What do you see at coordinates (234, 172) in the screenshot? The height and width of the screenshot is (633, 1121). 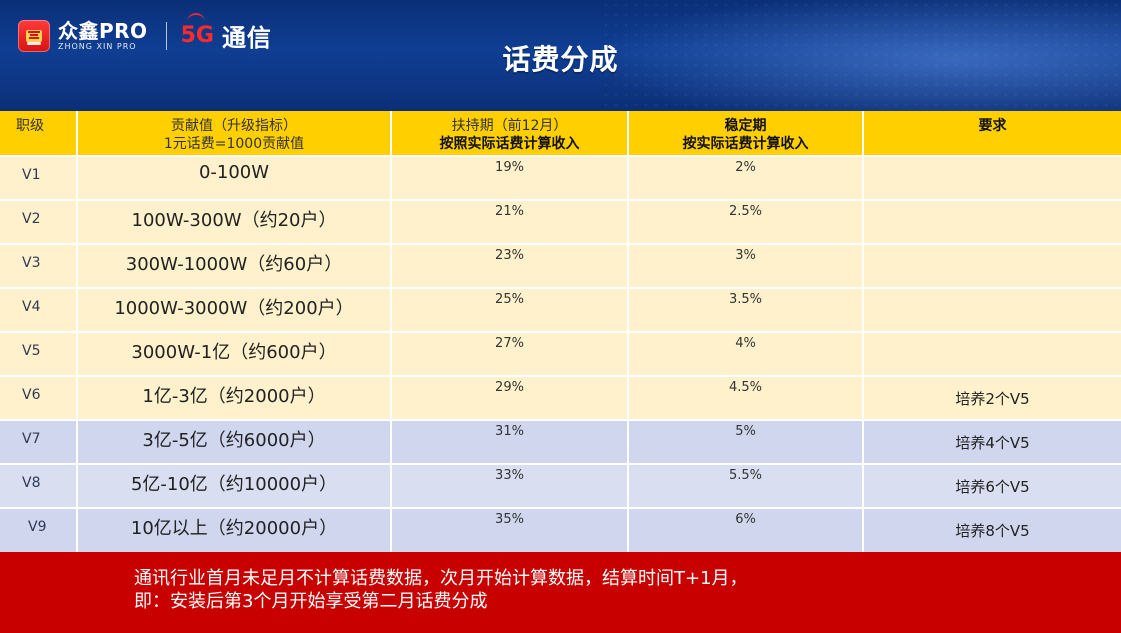 I see `contribution-text: 0-100W` at bounding box center [234, 172].